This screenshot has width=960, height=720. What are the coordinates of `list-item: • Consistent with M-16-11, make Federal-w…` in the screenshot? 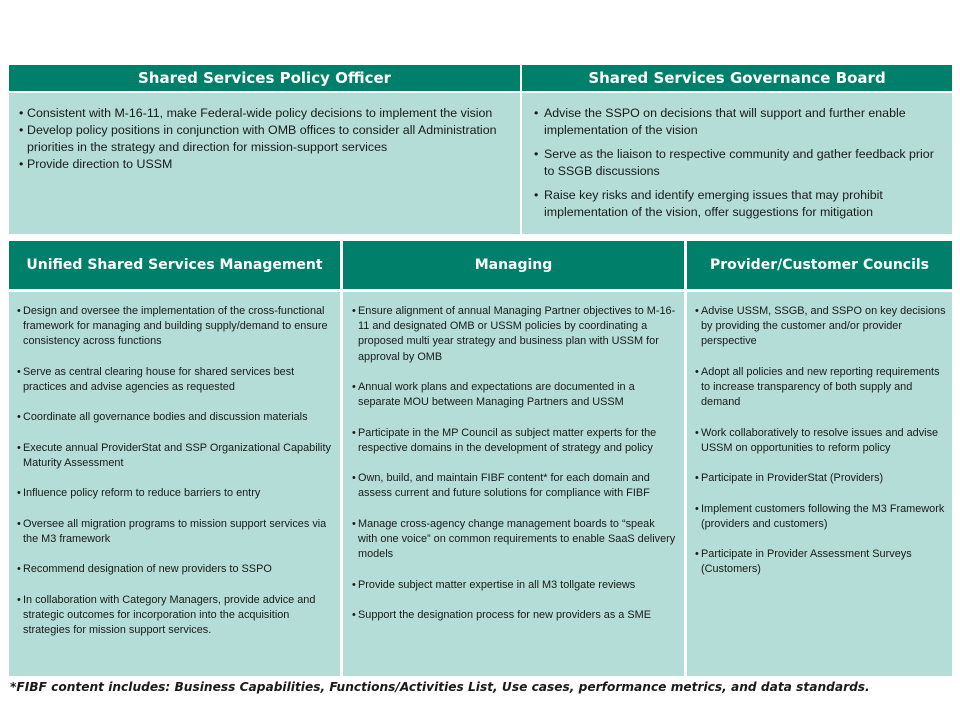 It's located at (256, 113).